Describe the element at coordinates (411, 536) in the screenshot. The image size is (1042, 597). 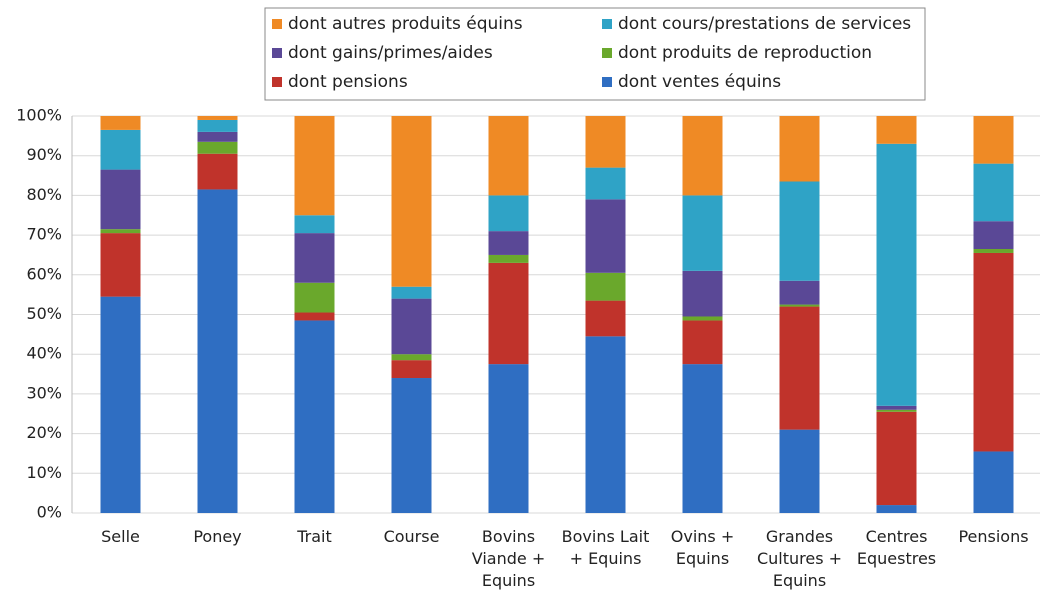
I see `x-tick-label: Course` at that location.